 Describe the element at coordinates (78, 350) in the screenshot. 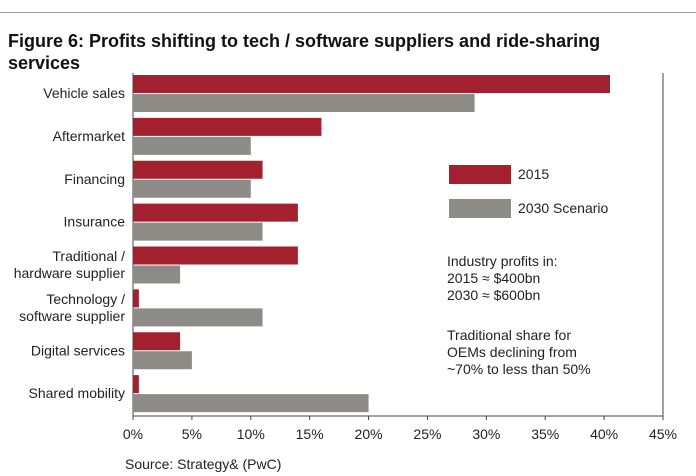

I see `y-tick-label: Digital services` at that location.